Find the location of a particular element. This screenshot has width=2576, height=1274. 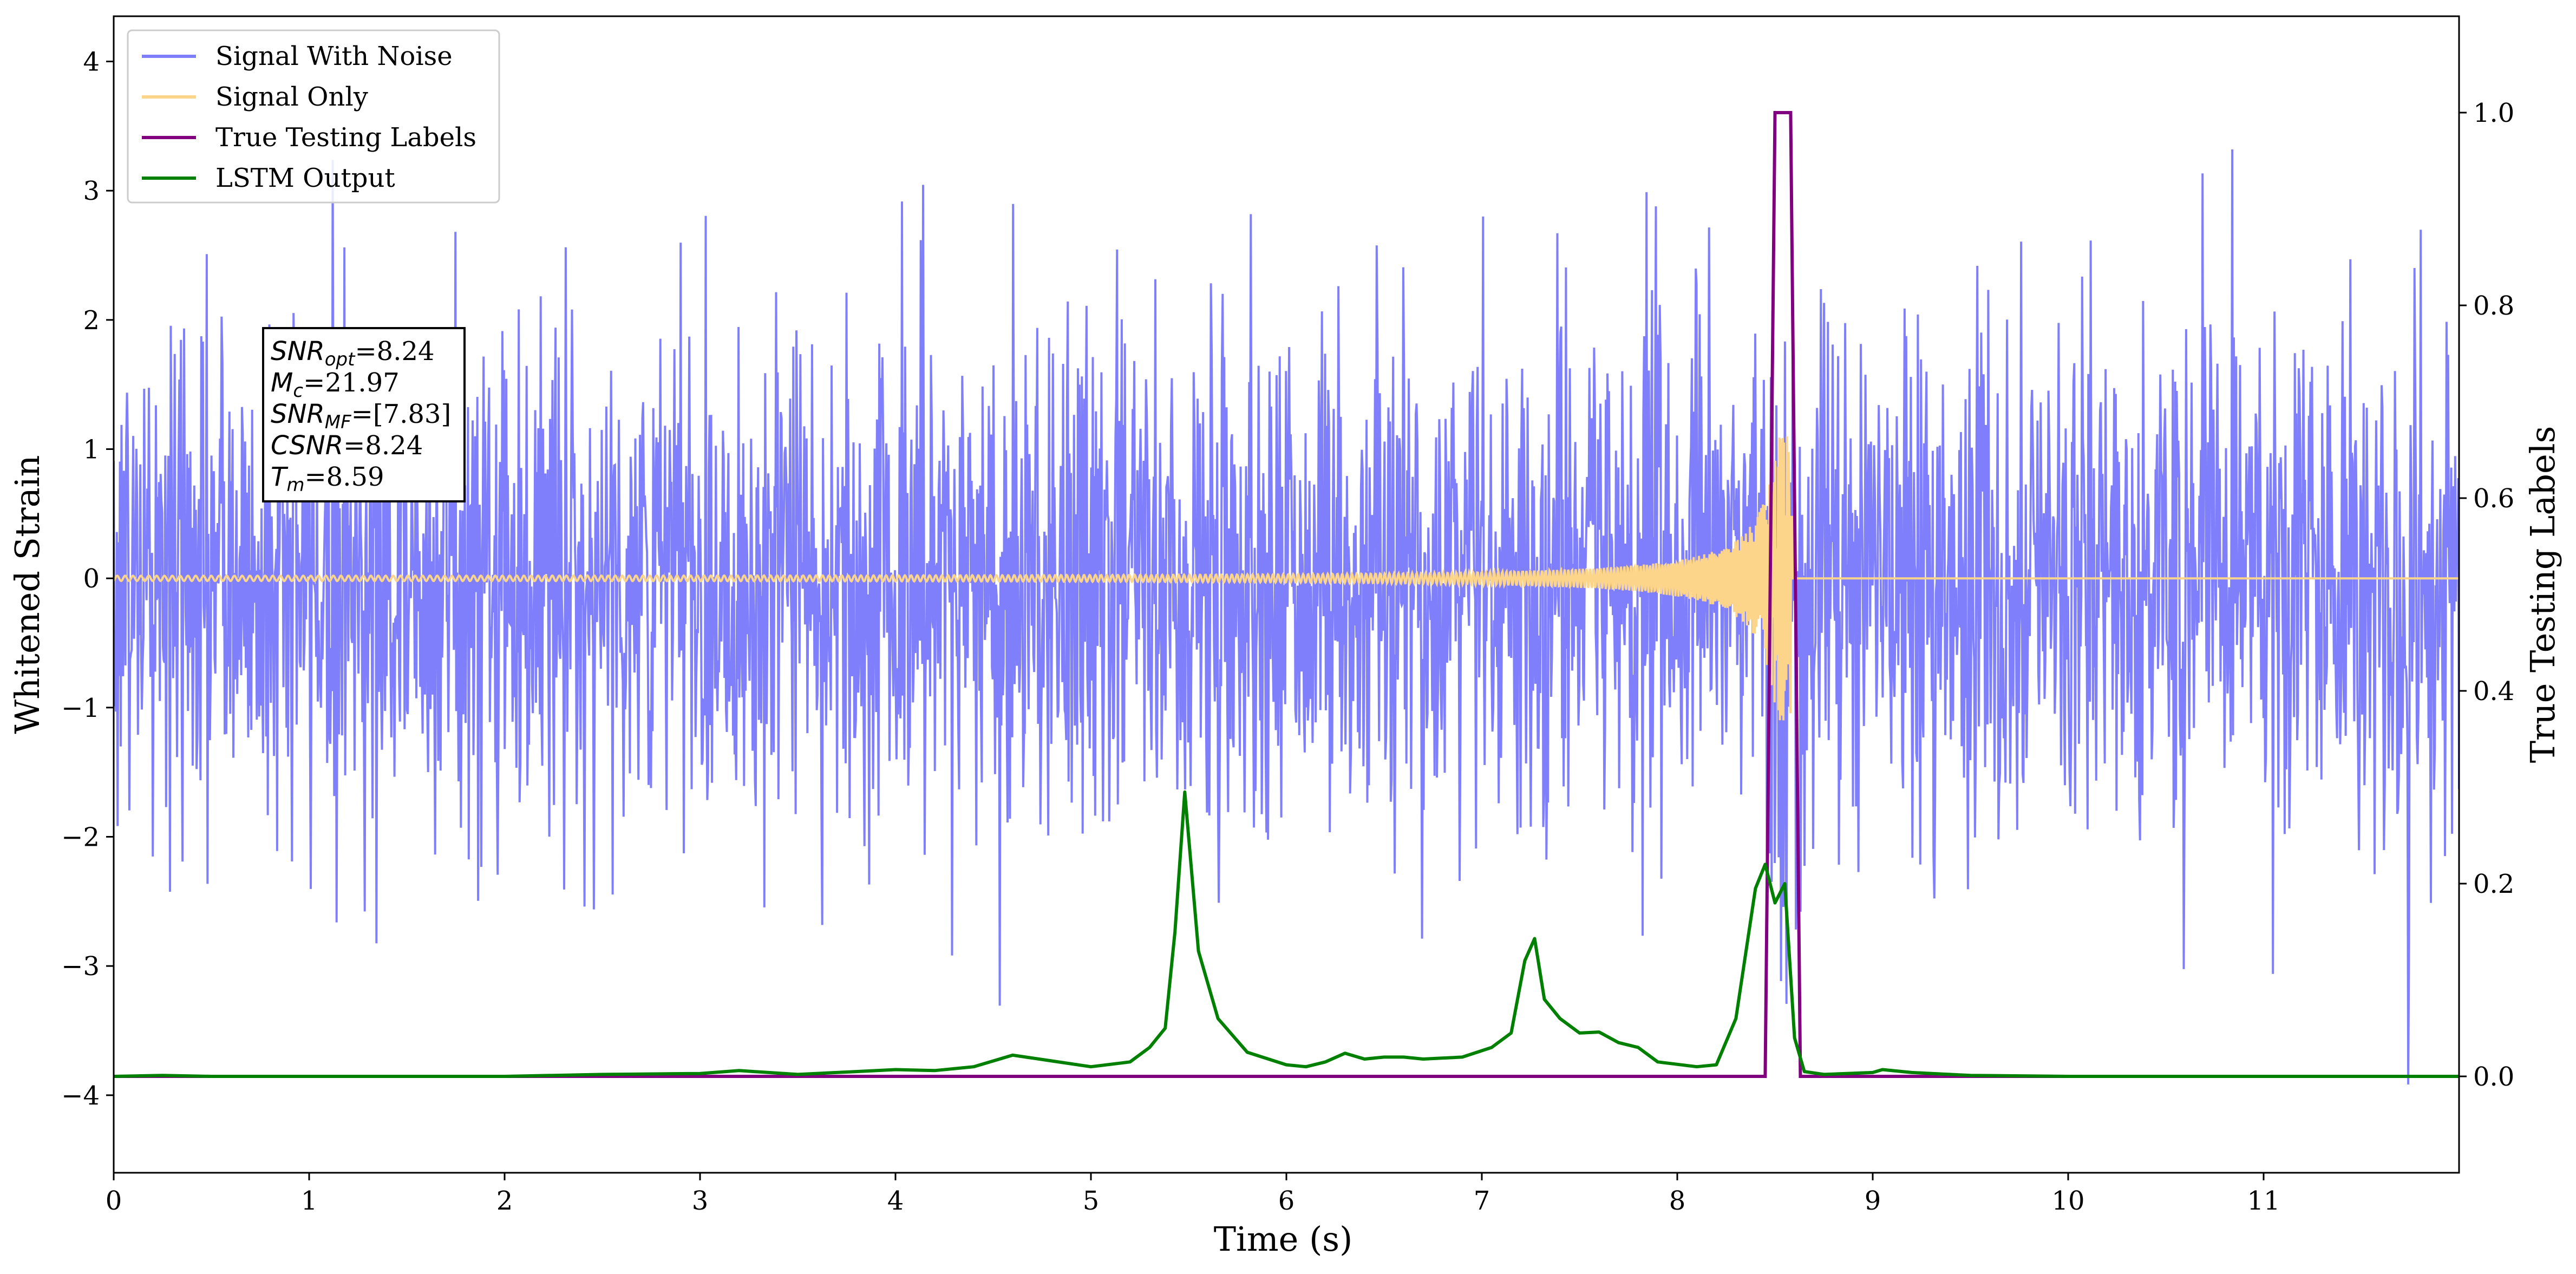

x-tick-label: 2 is located at coordinates (505, 1201).